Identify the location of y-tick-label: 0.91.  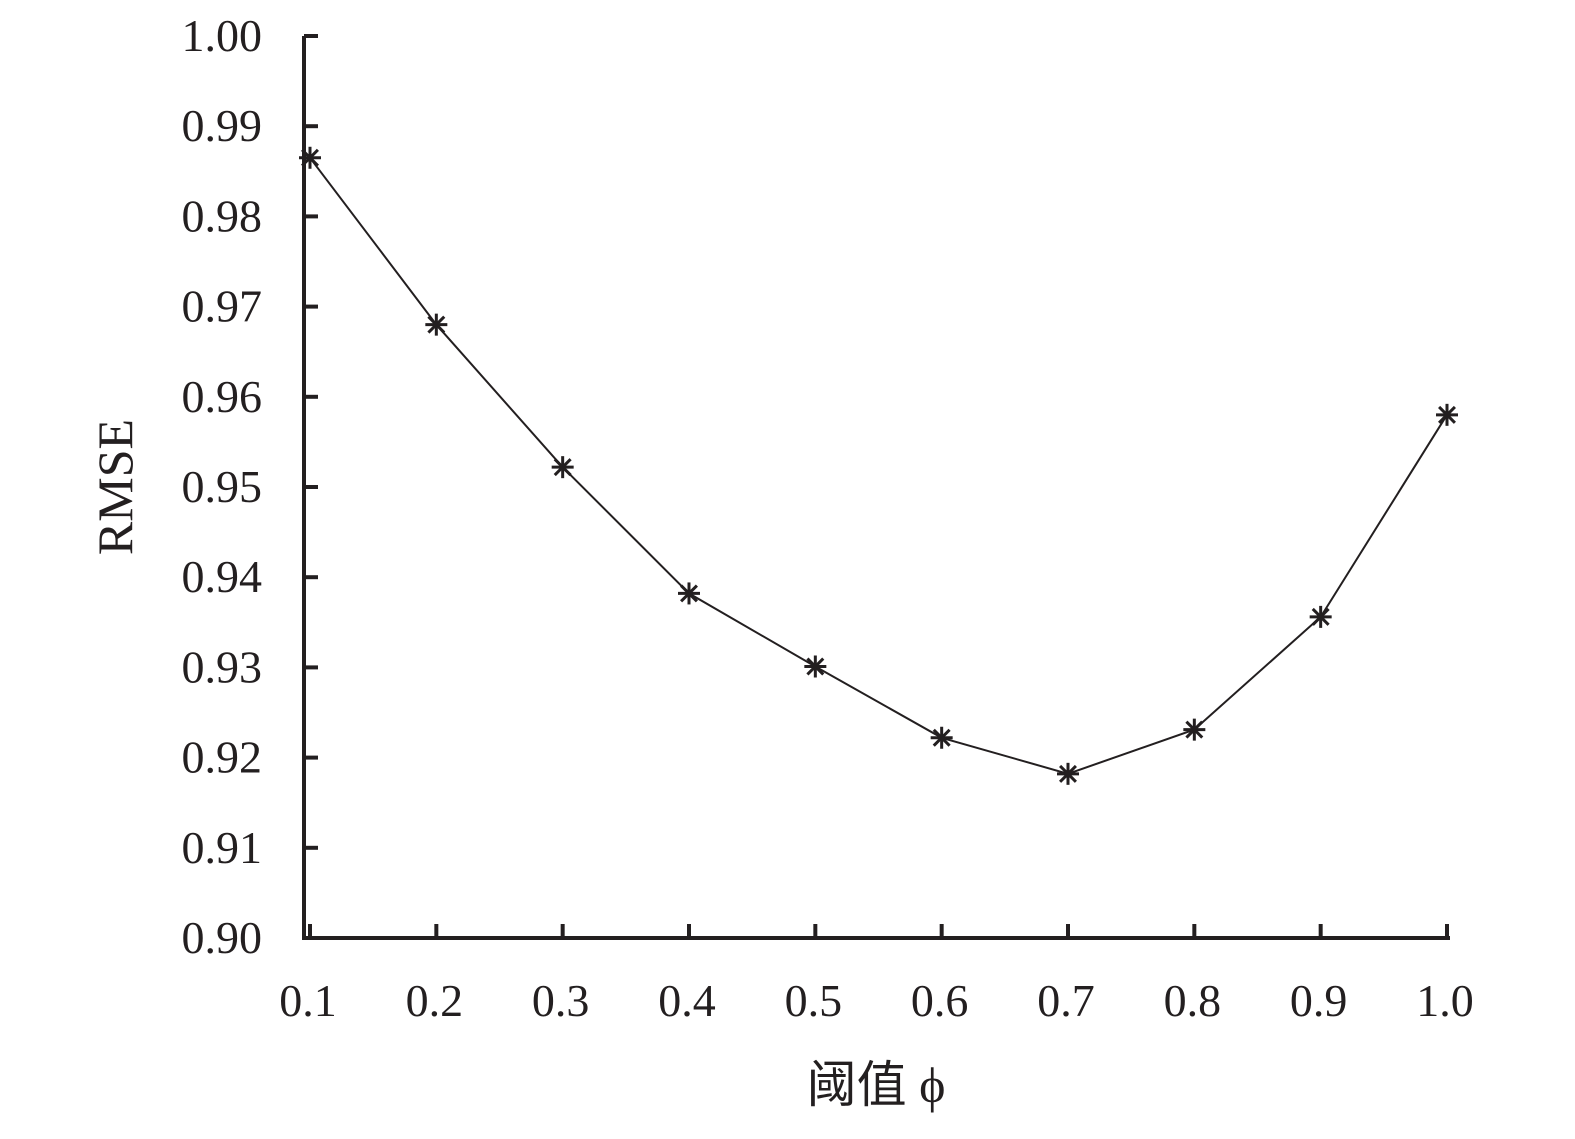
(222, 847).